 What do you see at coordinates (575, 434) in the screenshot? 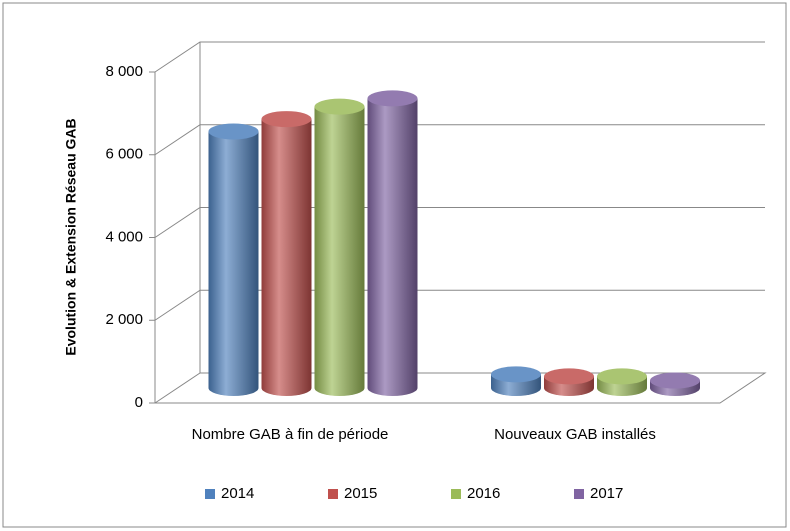
I see `x-tick-label: Nouveaux GAB installés` at bounding box center [575, 434].